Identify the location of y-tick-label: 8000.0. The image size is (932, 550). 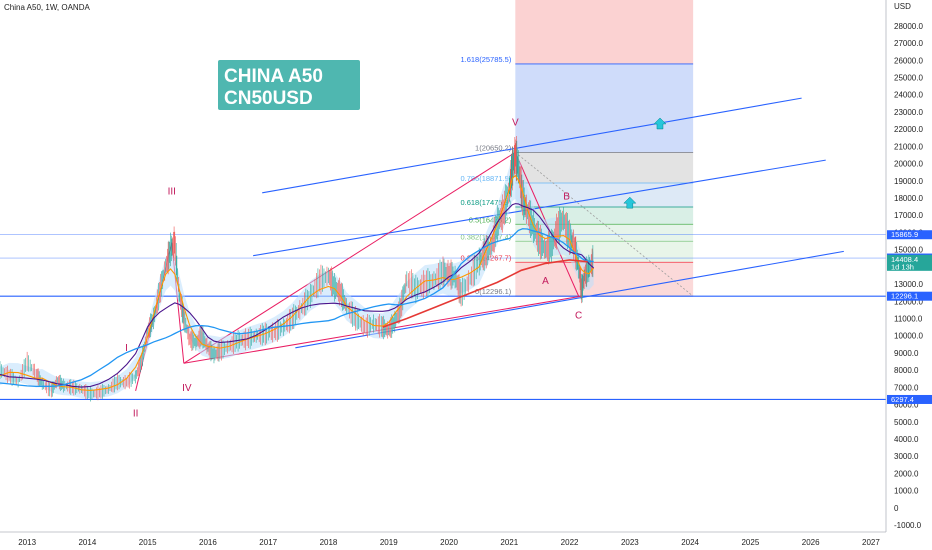
(906, 370).